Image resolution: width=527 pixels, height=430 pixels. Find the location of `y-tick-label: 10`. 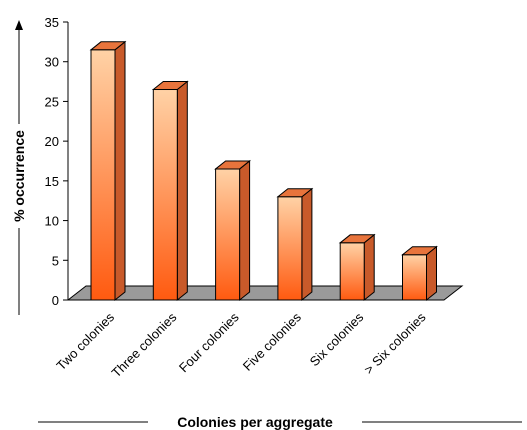

y-tick-label: 10 is located at coordinates (52, 221).